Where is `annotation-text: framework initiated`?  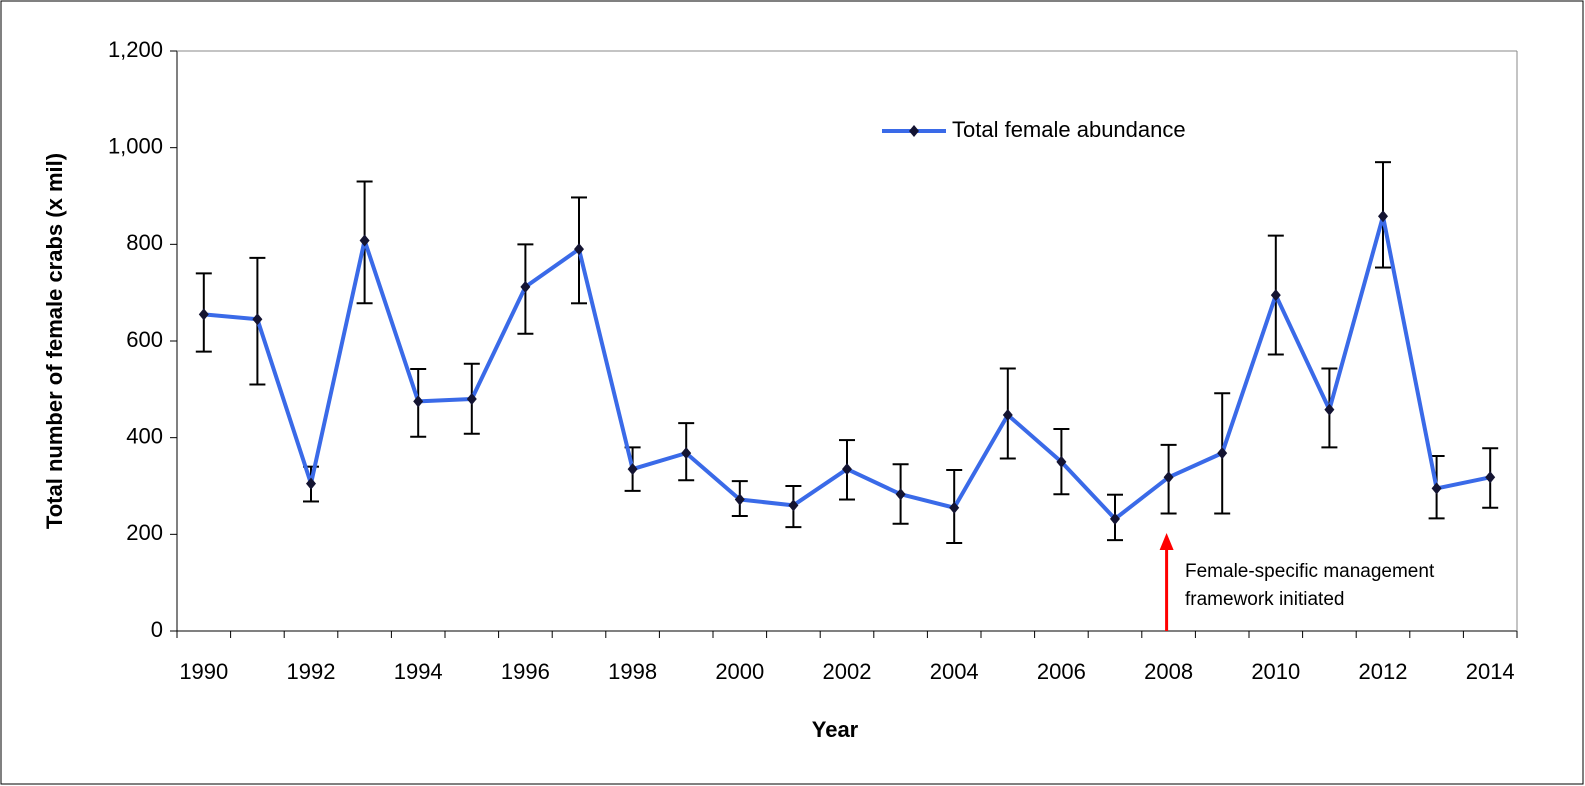 annotation-text: framework initiated is located at coordinates (1264, 599).